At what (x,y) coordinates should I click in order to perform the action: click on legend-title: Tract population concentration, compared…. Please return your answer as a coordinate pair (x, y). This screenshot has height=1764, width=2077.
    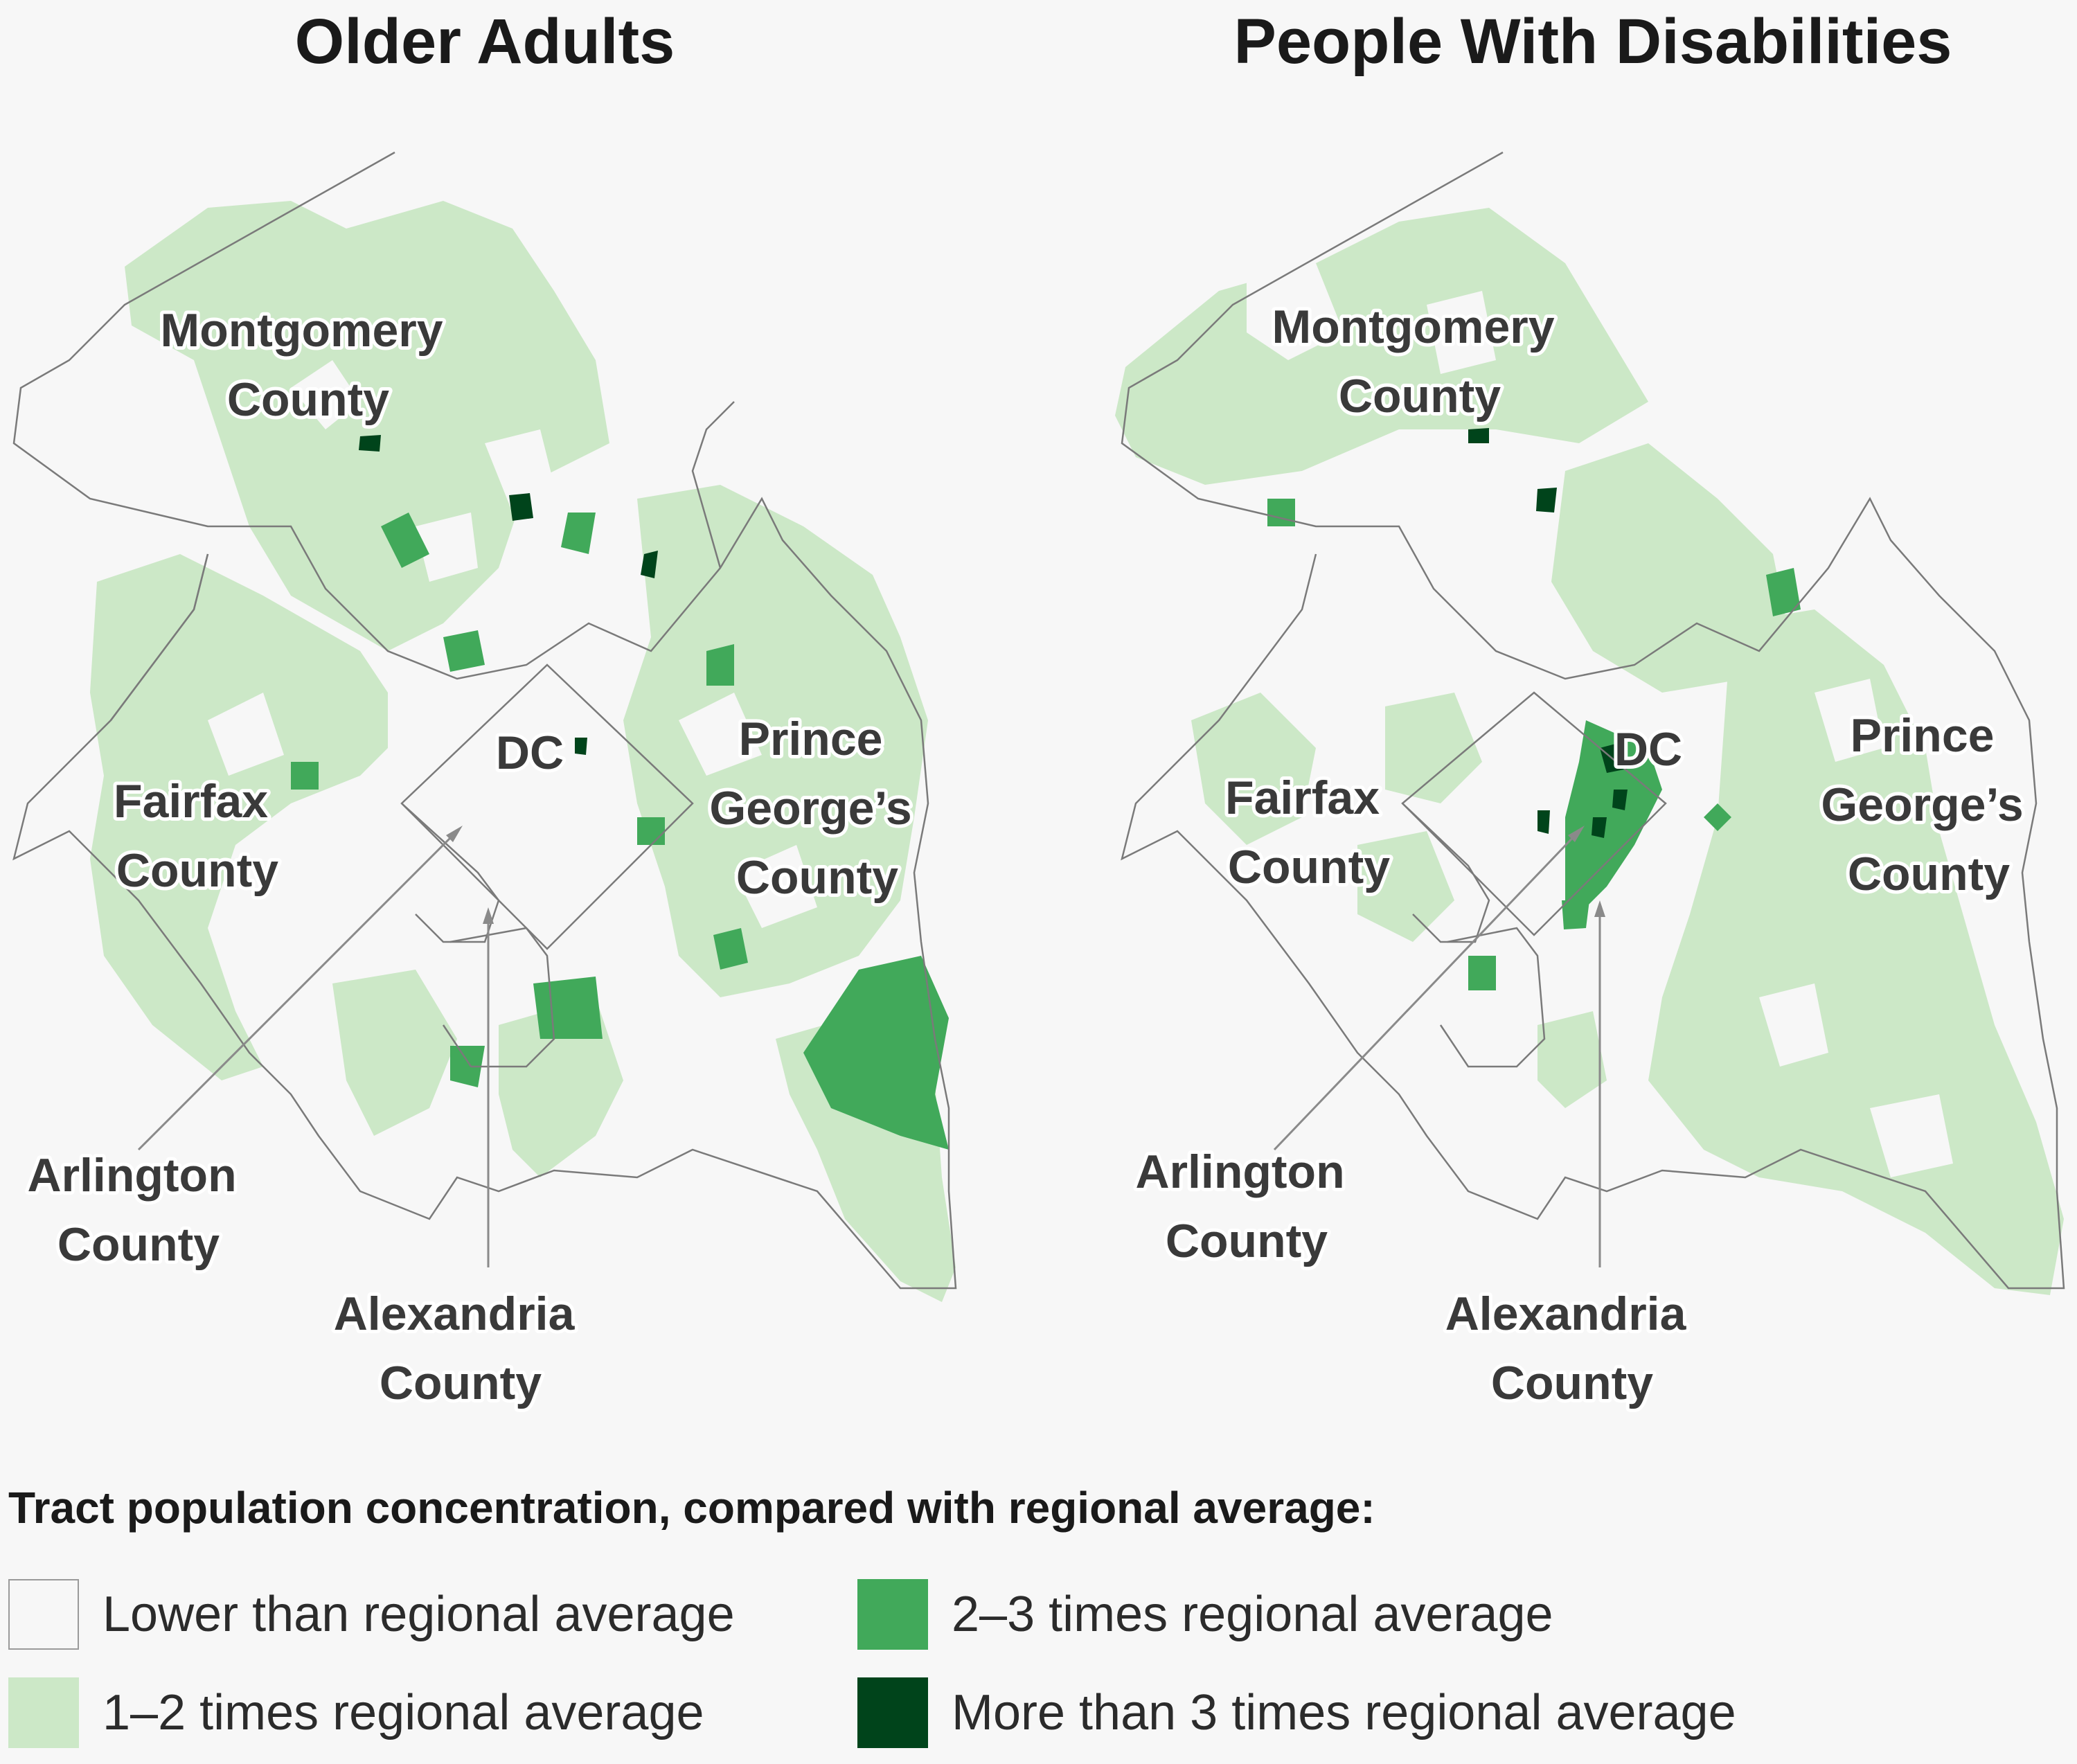
    Looking at the image, I should click on (691, 1508).